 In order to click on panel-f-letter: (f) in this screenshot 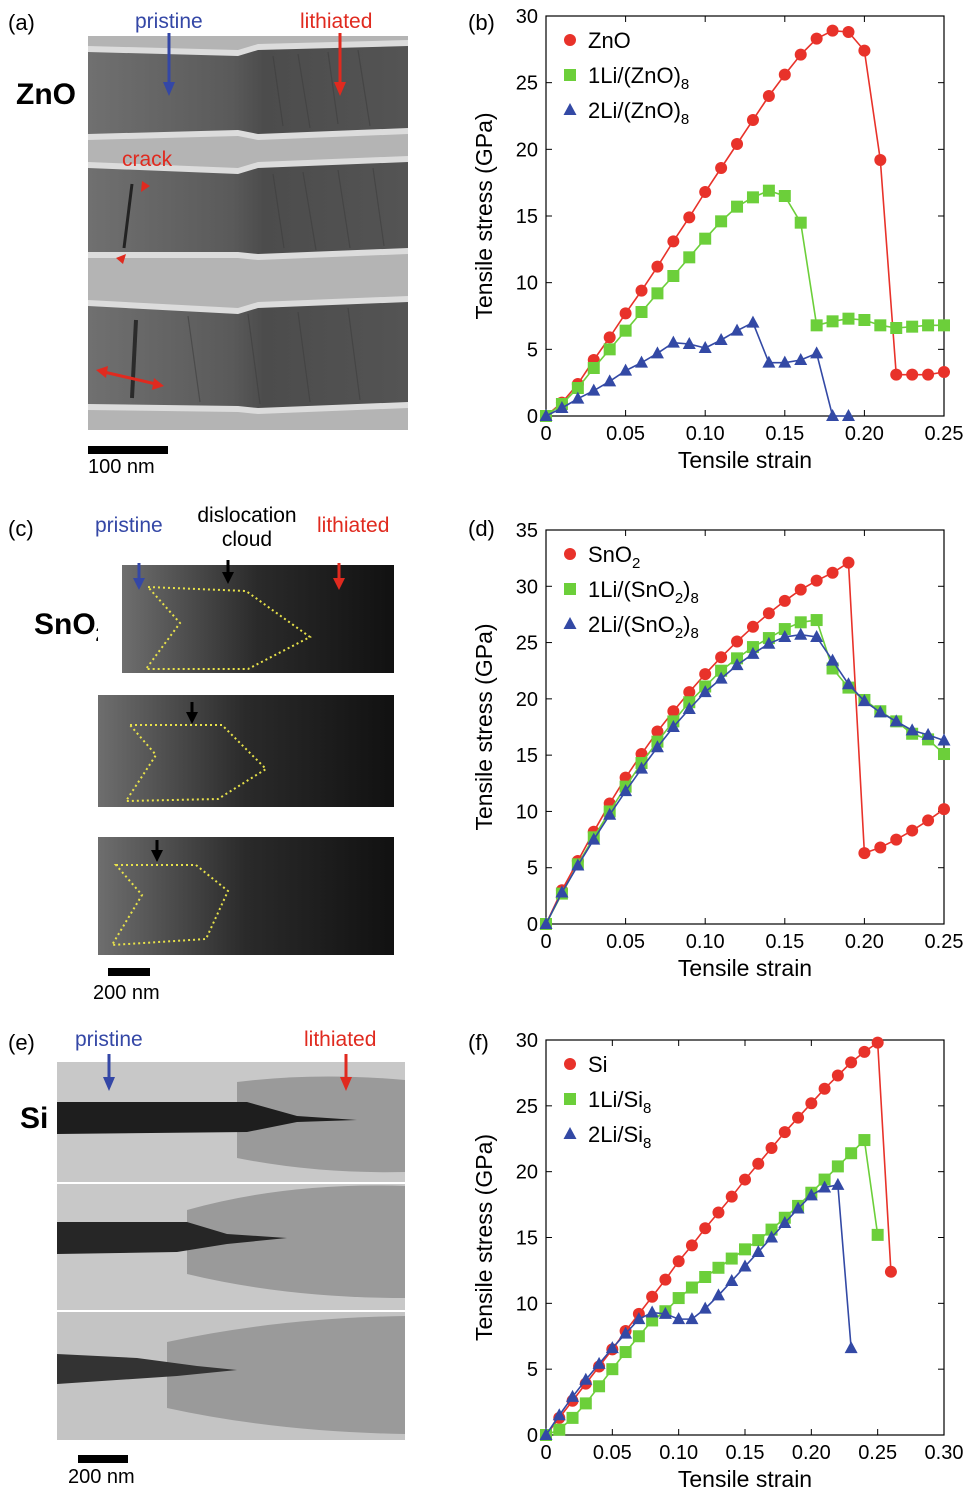, I will do `click(478, 1042)`.